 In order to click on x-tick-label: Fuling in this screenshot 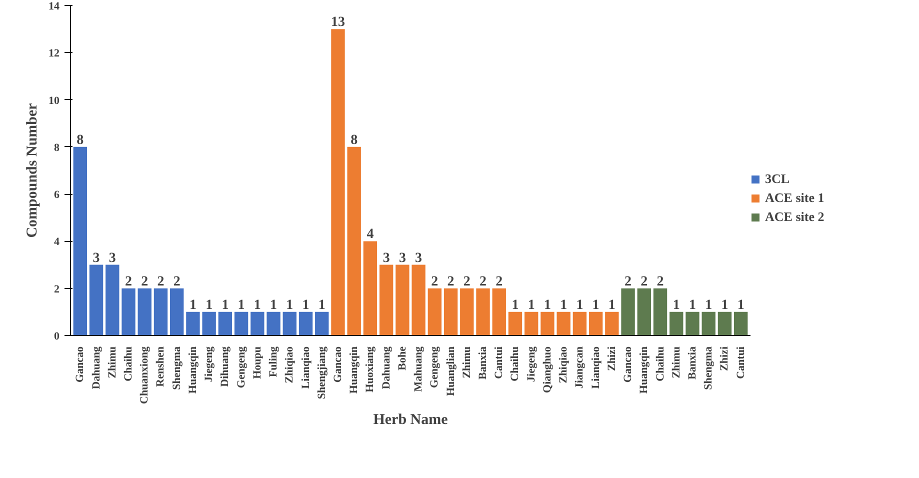, I will do `click(274, 362)`.